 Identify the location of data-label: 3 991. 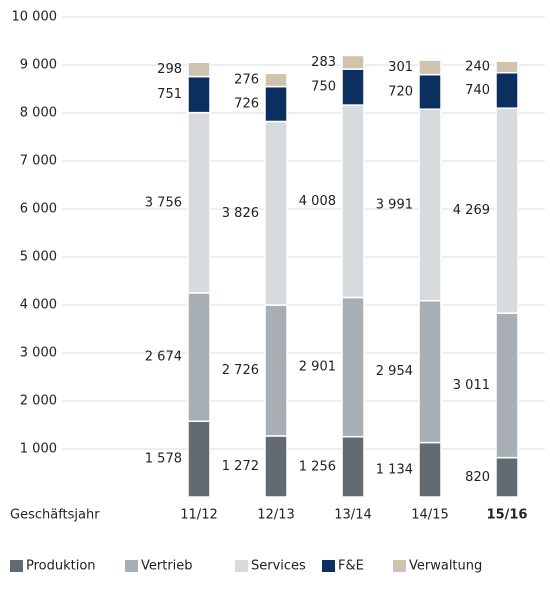
(394, 204).